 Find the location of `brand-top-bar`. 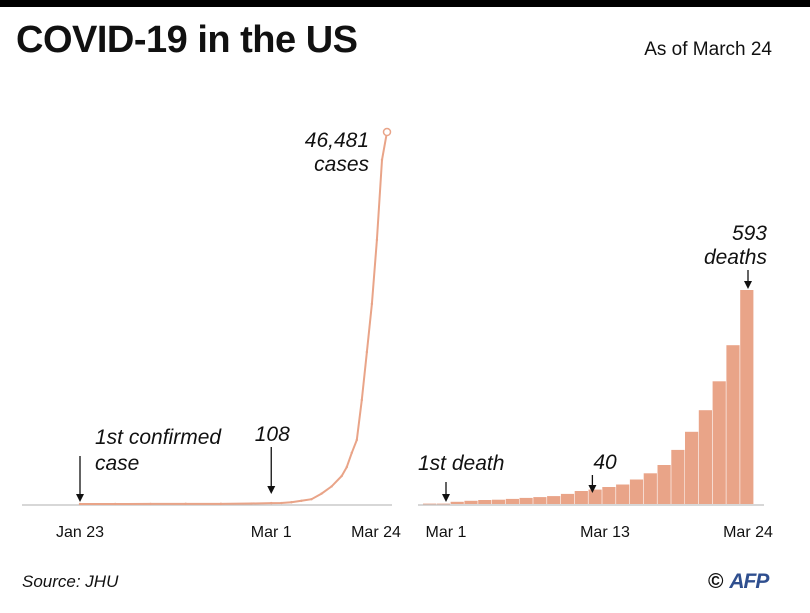

brand-top-bar is located at coordinates (405, 3).